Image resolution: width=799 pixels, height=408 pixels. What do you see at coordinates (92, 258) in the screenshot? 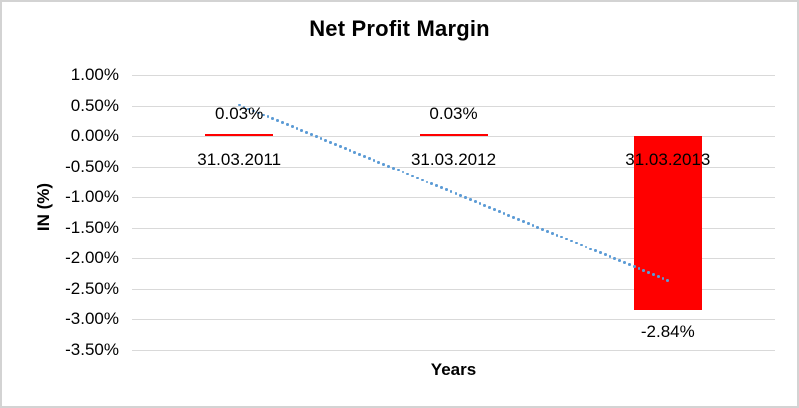
I see `y-axis-tick-label: -2.00%` at bounding box center [92, 258].